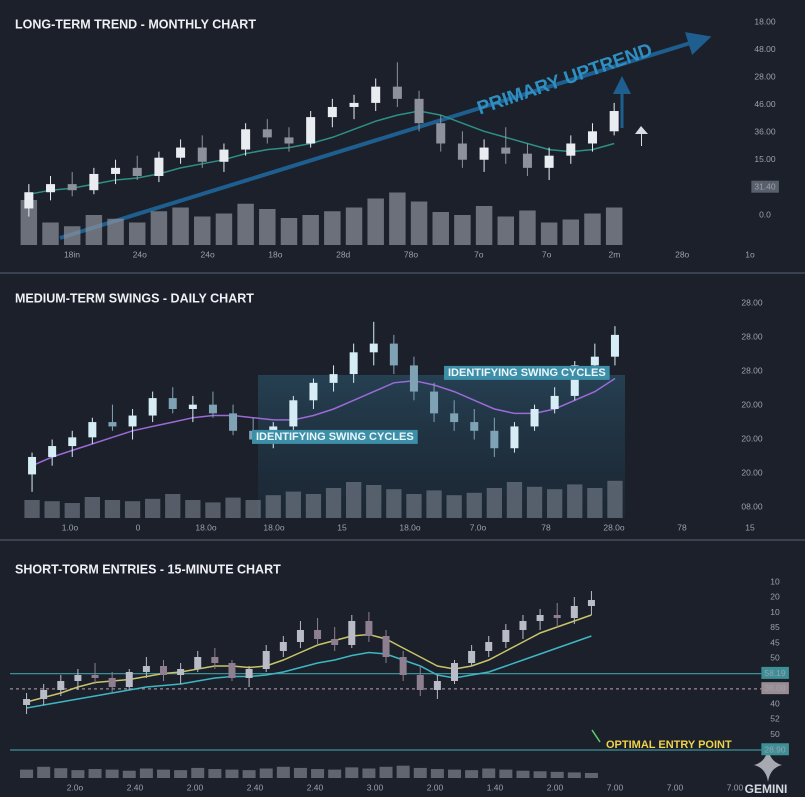  I want to click on x-axis-label: 78, so click(546, 527).